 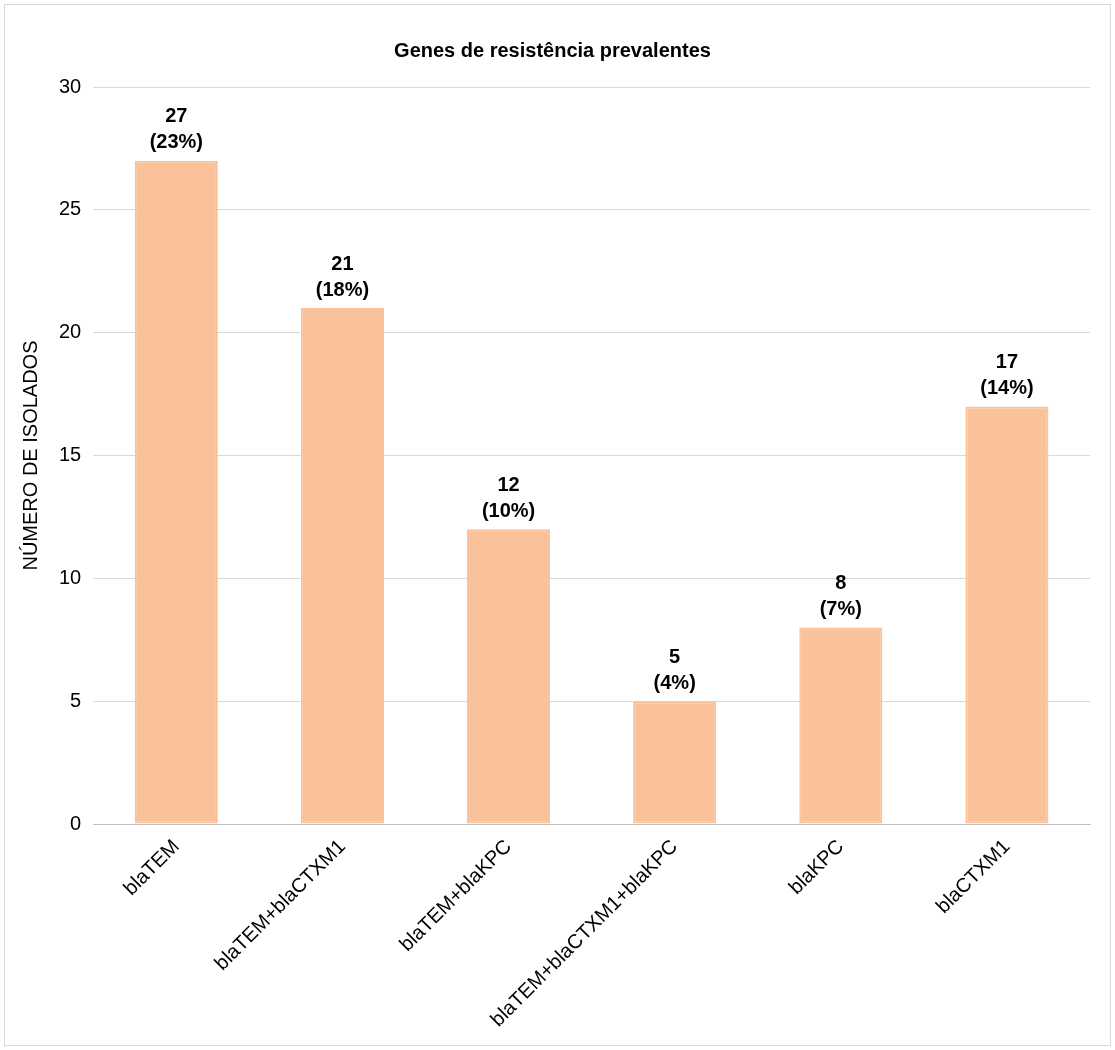 What do you see at coordinates (70, 331) in the screenshot?
I see `y-tick-label: 20` at bounding box center [70, 331].